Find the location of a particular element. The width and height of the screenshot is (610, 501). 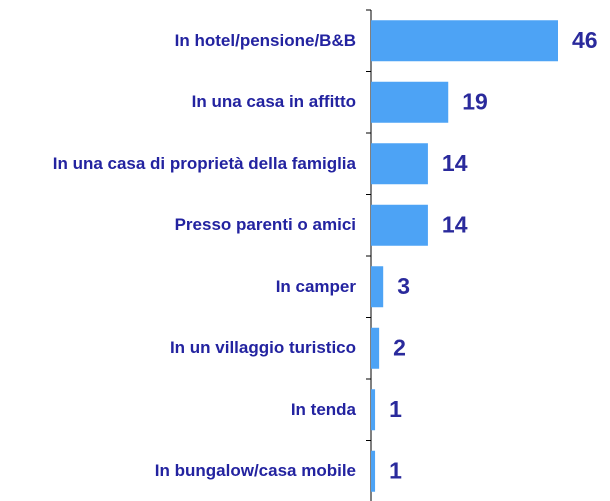

category-label: In una casa di proprietà della famiglia is located at coordinates (204, 163).